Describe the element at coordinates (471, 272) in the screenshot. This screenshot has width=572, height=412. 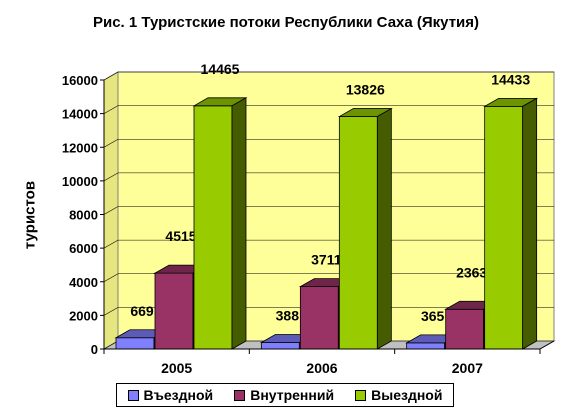
I see `data-label: 2363` at that location.